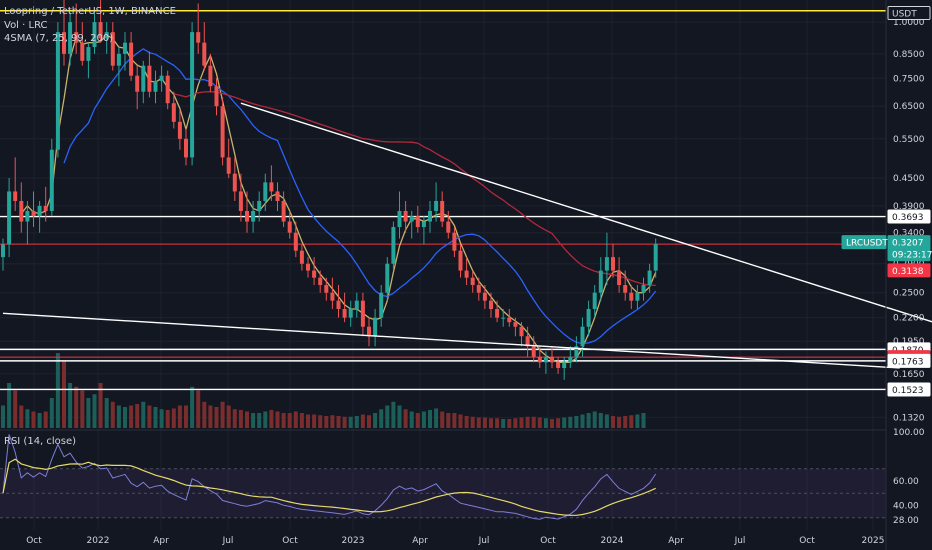 The height and width of the screenshot is (550, 932). Describe the element at coordinates (161, 541) in the screenshot. I see `time-tick-2: Apr` at that location.